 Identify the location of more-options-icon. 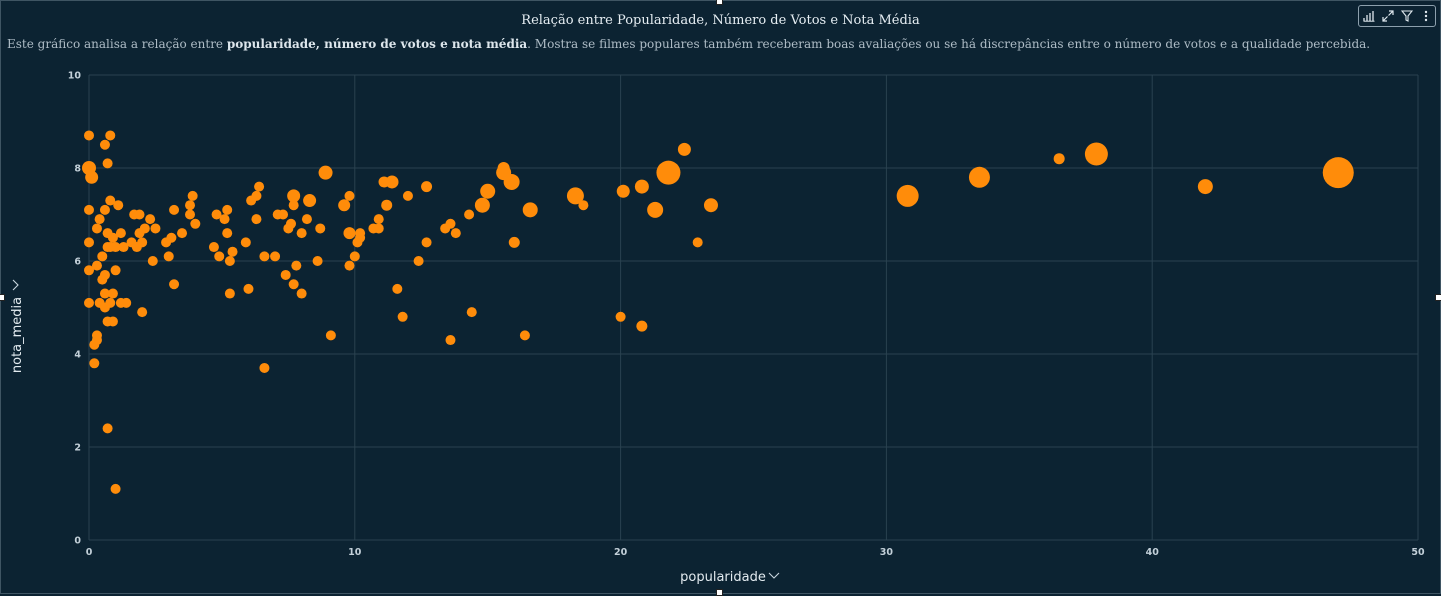
(1426, 16).